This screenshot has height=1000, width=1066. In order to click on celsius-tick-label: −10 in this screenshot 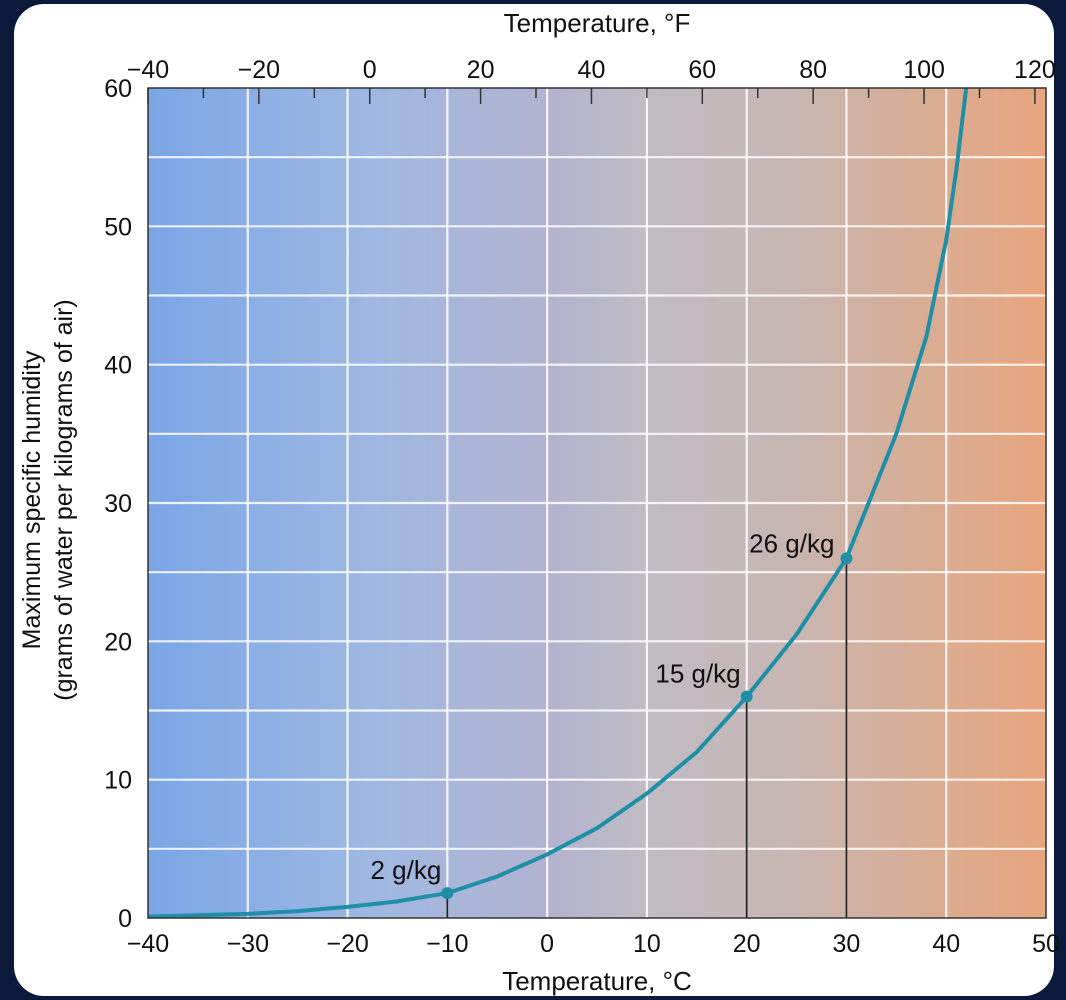, I will do `click(447, 944)`.